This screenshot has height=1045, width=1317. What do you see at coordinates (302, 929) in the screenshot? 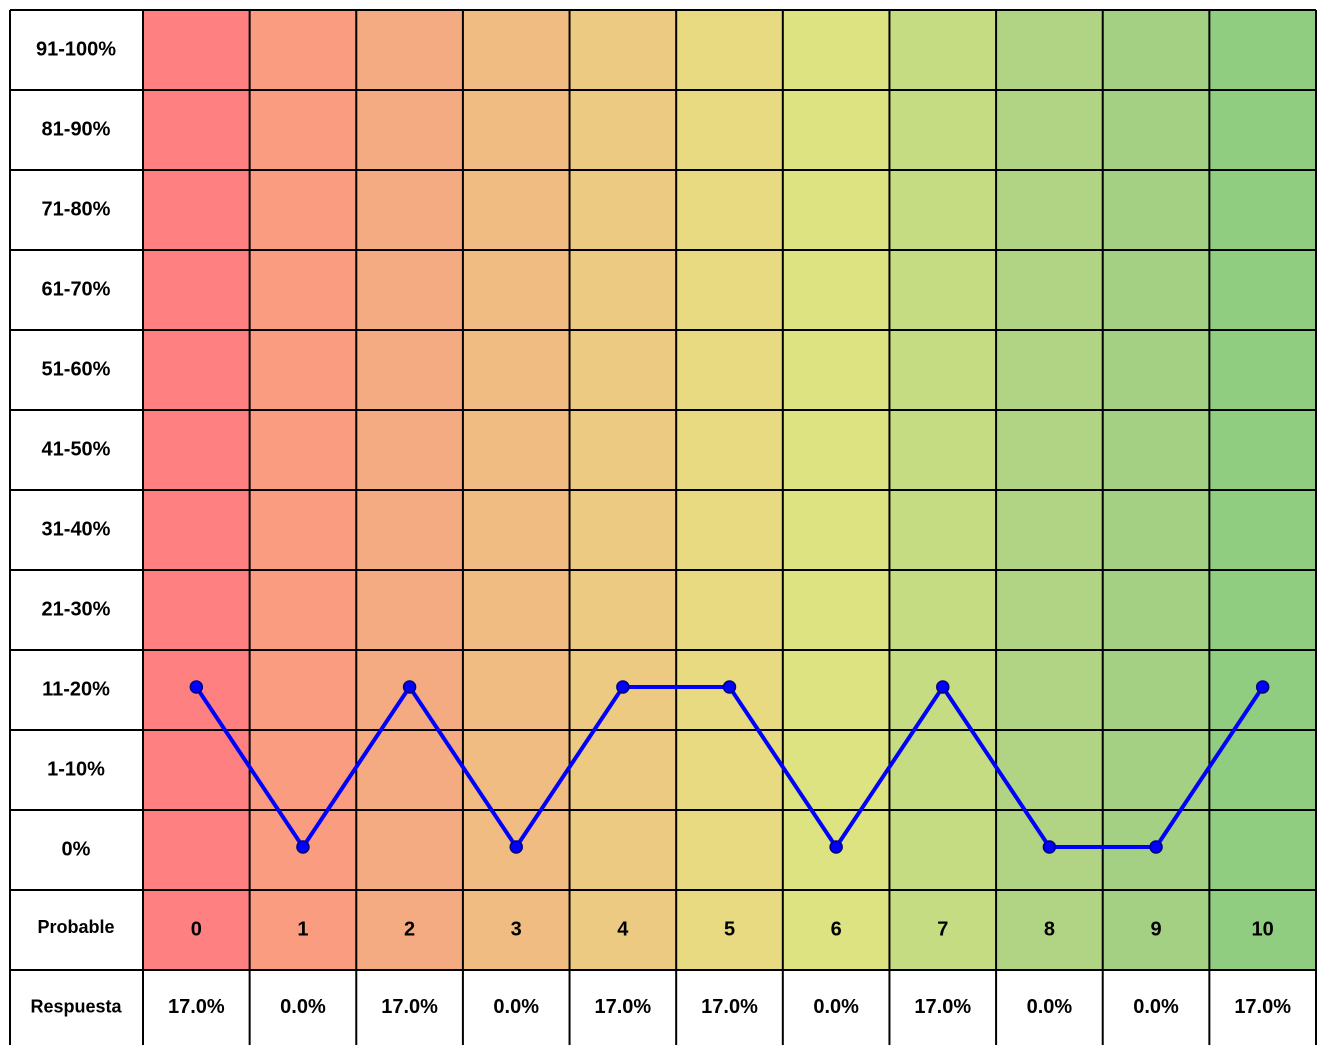
I see `category-label: 1` at bounding box center [302, 929].